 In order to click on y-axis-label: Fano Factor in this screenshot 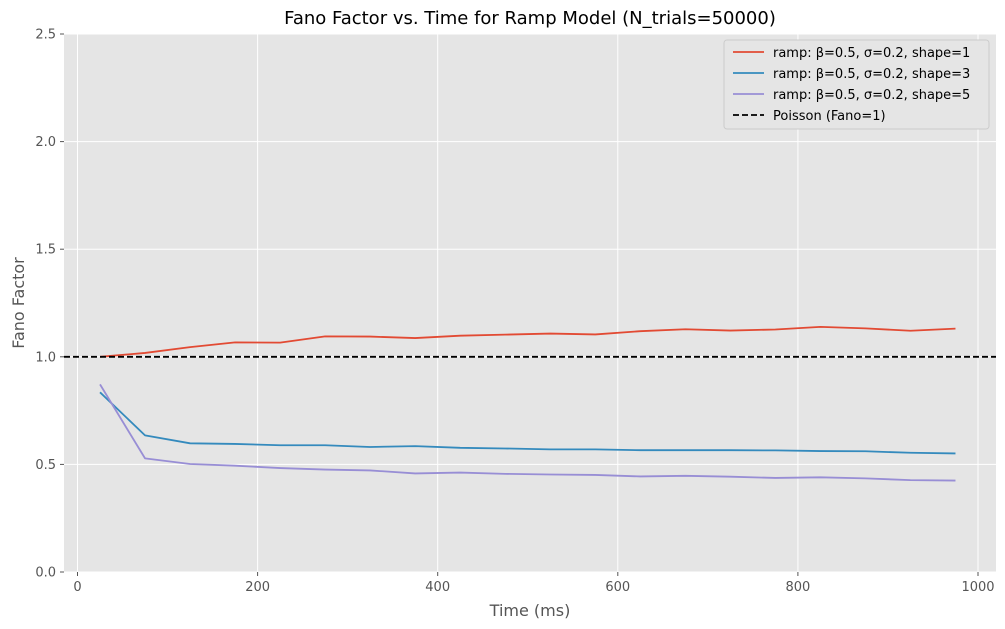, I will do `click(18, 303)`.